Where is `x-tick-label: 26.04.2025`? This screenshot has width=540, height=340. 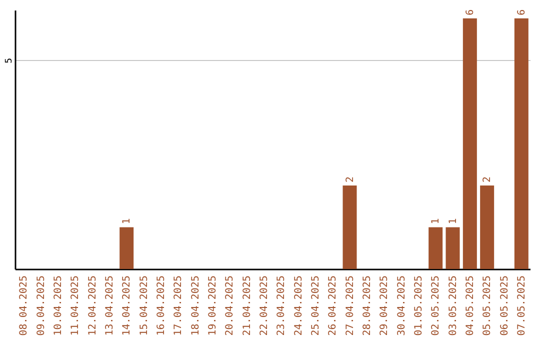 x-tick-label: 26.04.2025 is located at coordinates (333, 306).